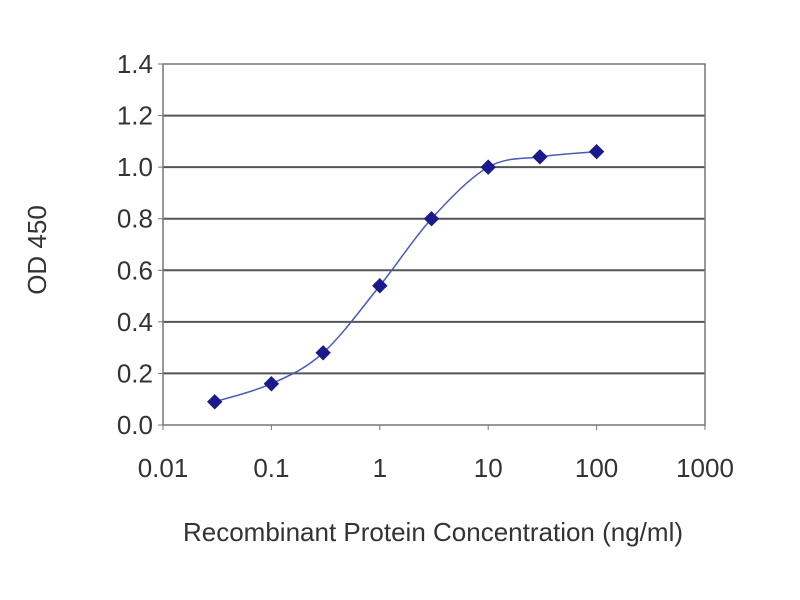 This screenshot has height=600, width=800. I want to click on x-tick-label: 0.1, so click(271, 468).